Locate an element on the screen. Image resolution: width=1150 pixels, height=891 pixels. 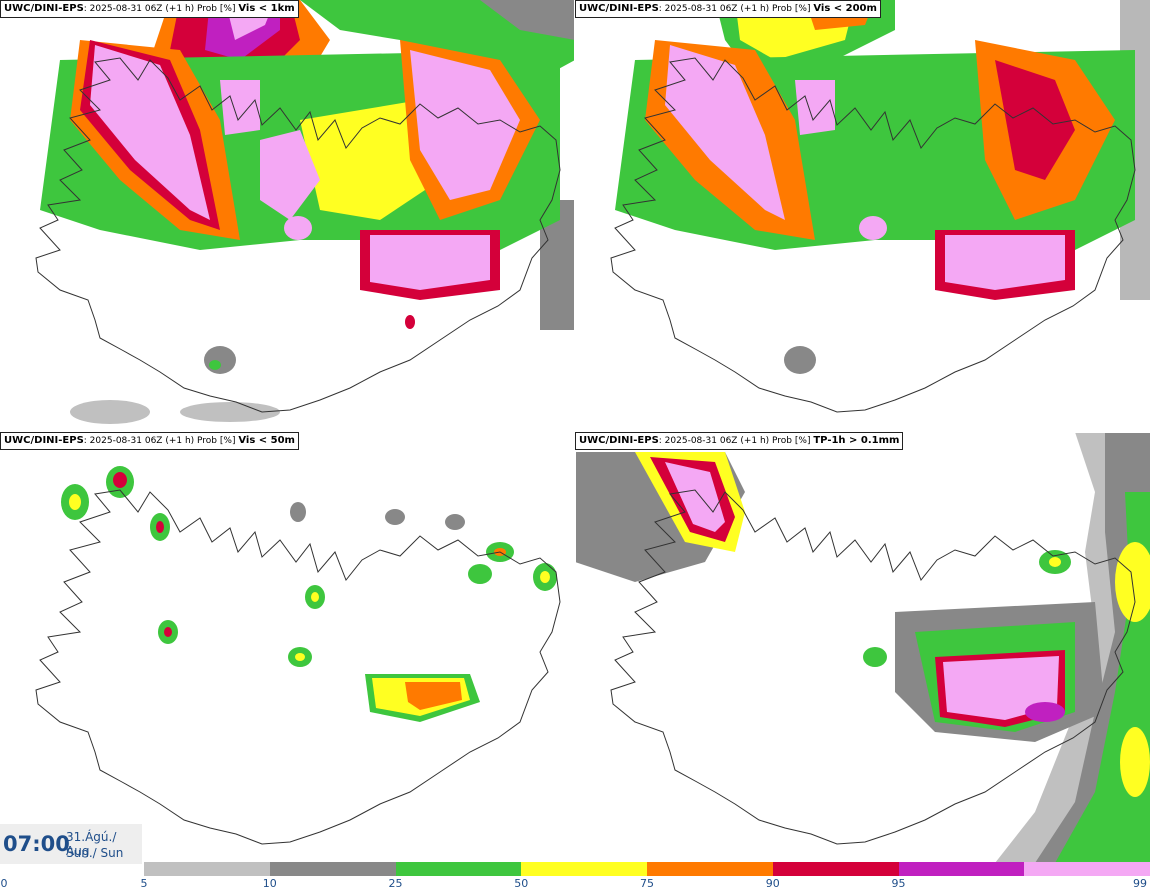
color-legend is located at coordinates (647, 869).